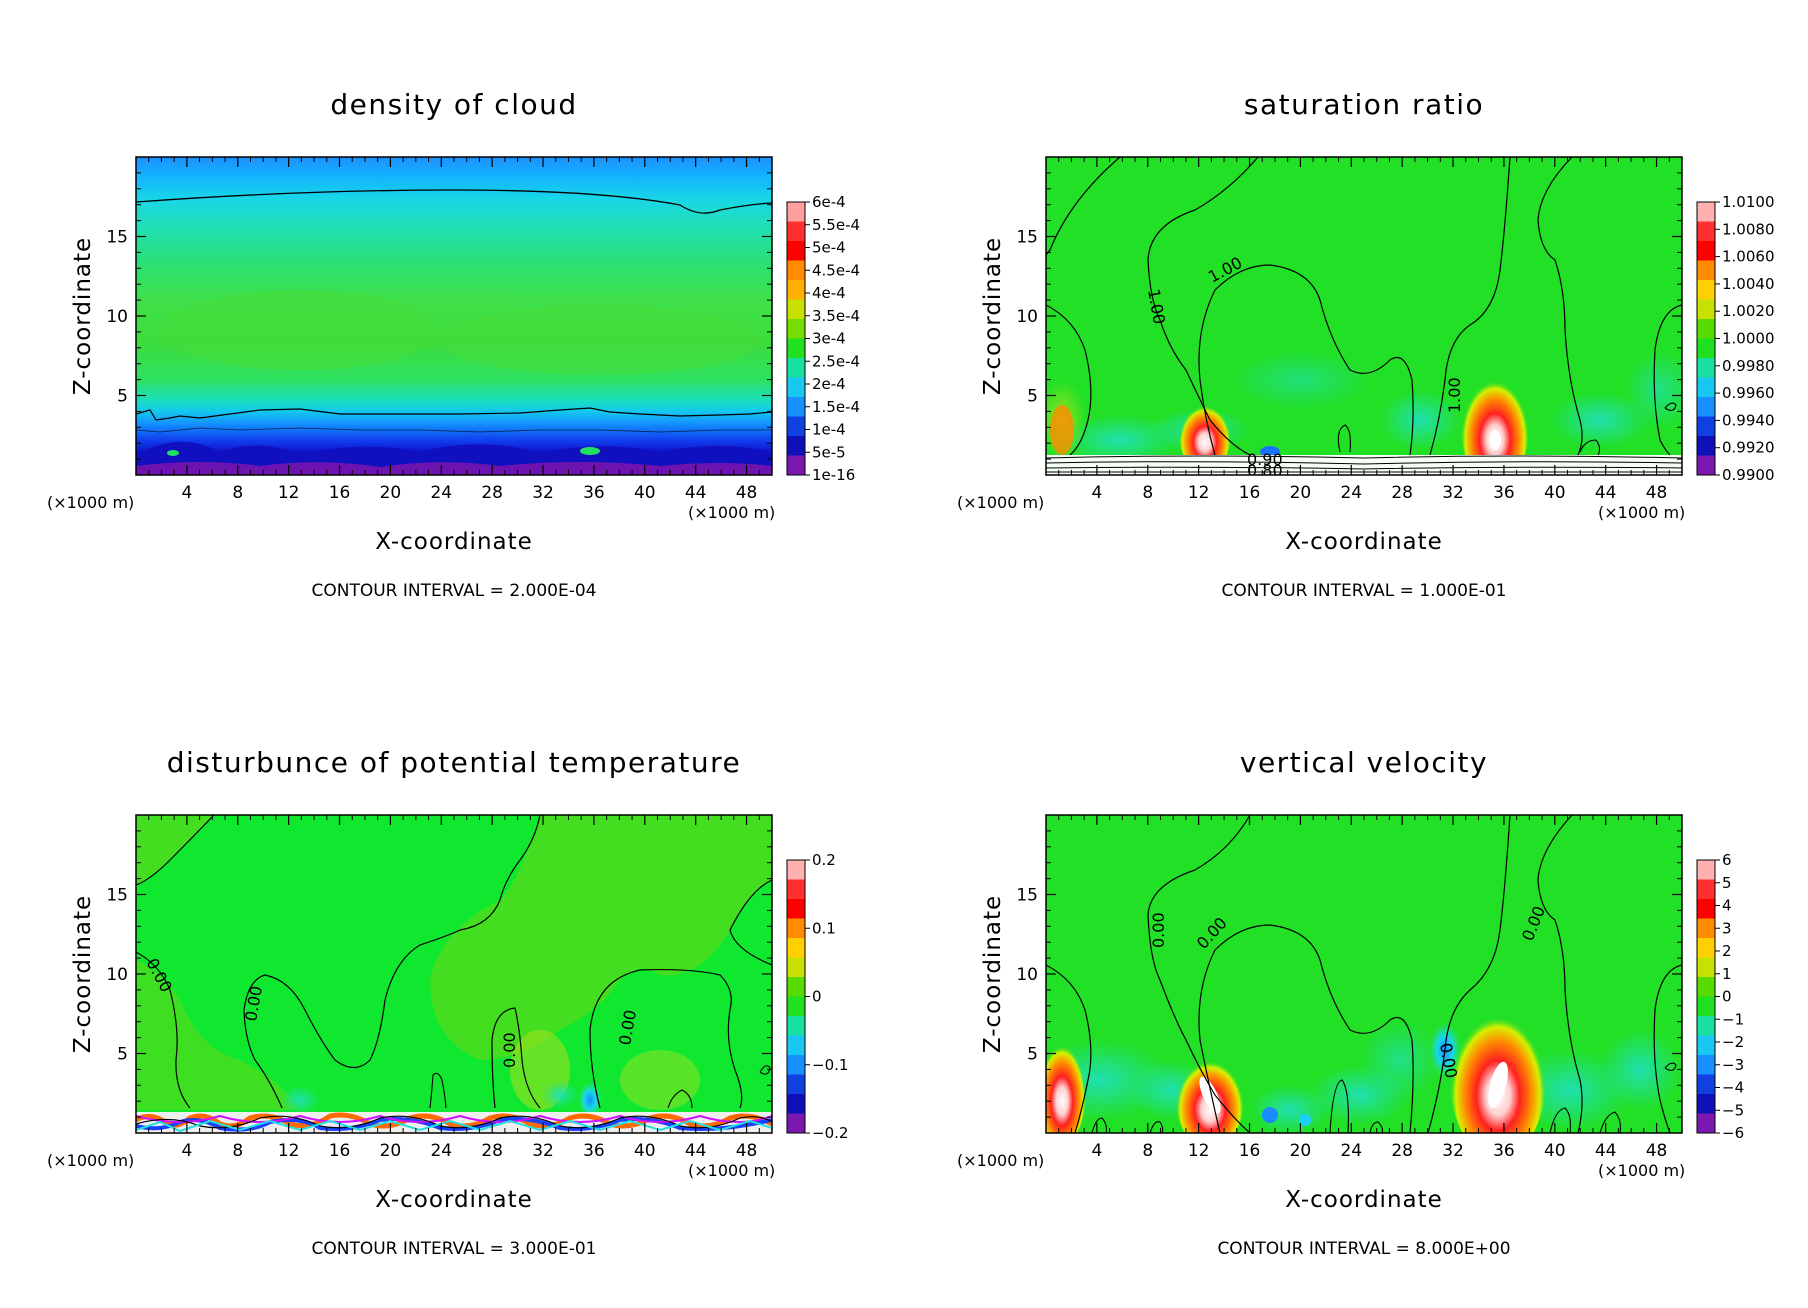 This screenshot has height=1308, width=1808. What do you see at coordinates (1364, 762) in the screenshot?
I see `title-w: vertical velocity` at bounding box center [1364, 762].